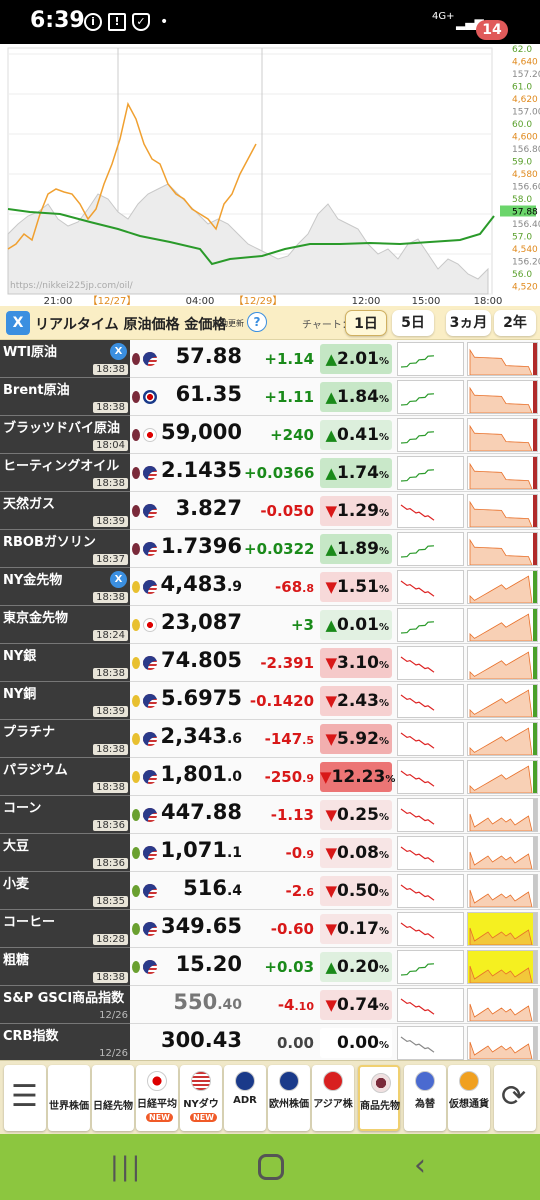 The width and height of the screenshot is (540, 1200). Describe the element at coordinates (271, 1167) in the screenshot. I see `home-icon` at that location.